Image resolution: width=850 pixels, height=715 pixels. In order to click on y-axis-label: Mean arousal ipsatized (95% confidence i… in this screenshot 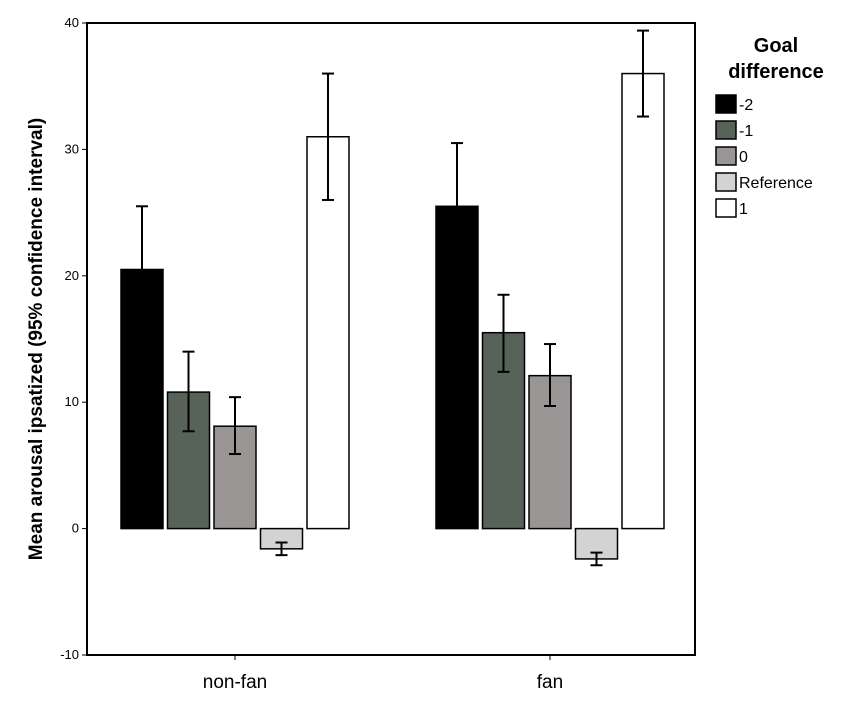, I will do `click(36, 339)`.